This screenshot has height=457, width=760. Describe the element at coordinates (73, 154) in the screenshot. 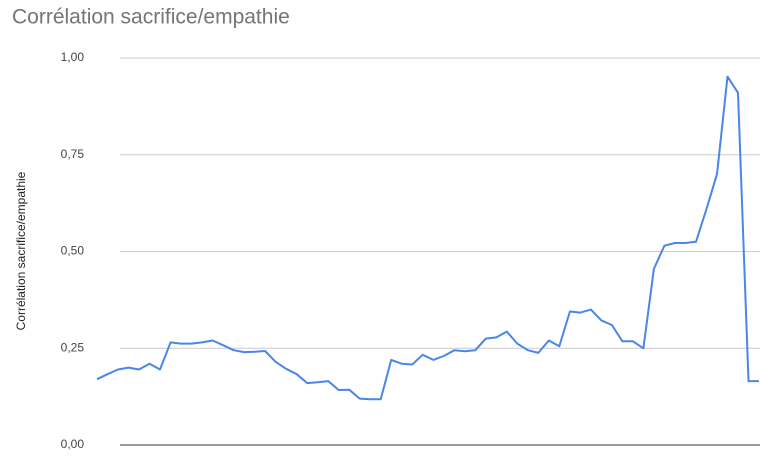

I see `y-tick-label: 0,75` at that location.